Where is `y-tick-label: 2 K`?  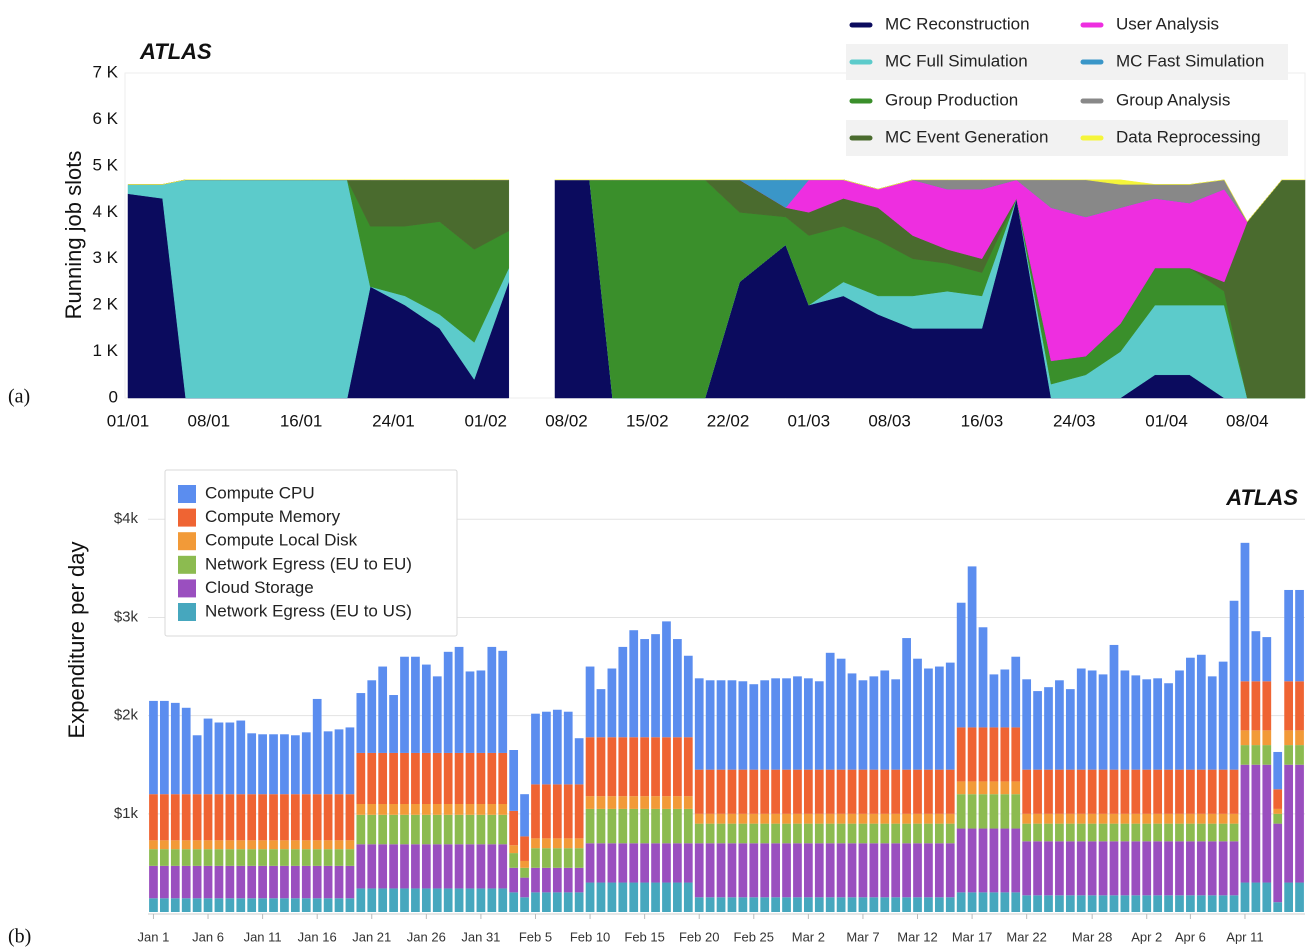
y-tick-label: 2 K is located at coordinates (105, 304).